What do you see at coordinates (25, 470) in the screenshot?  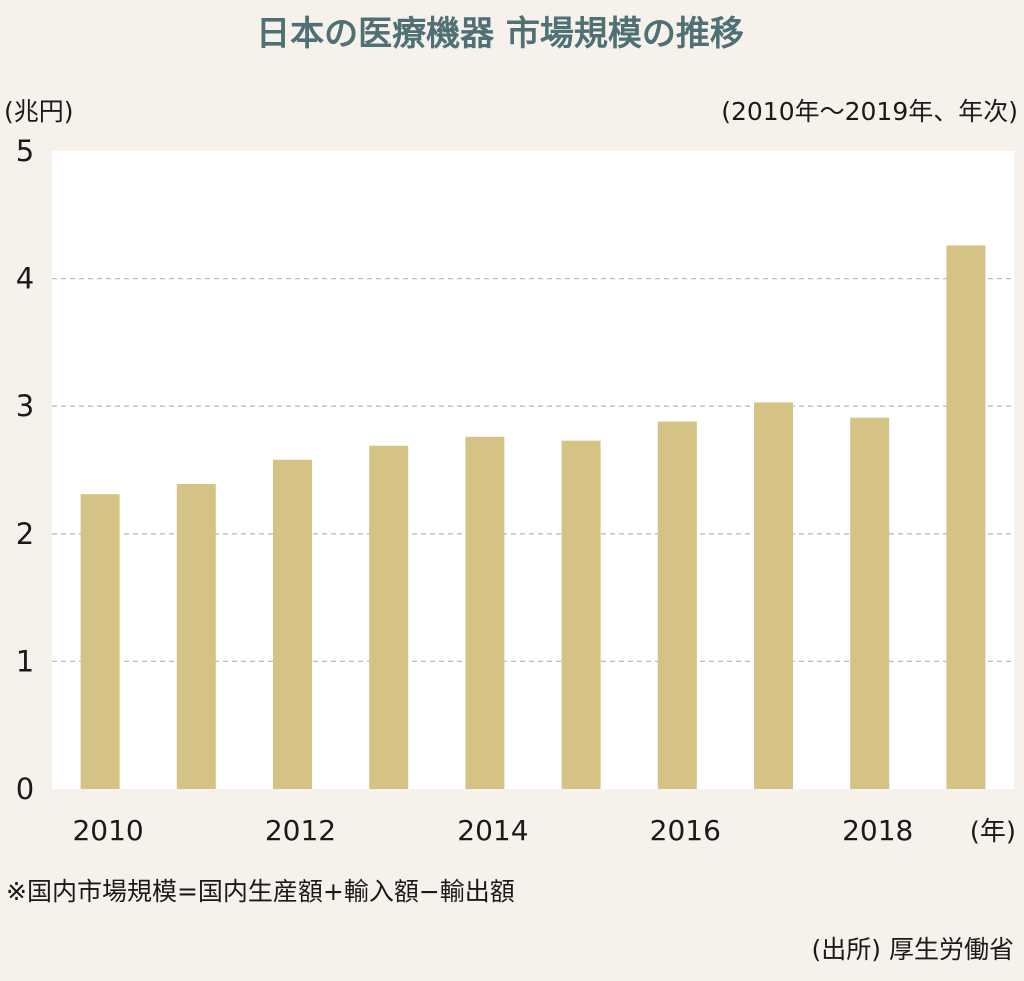 I see `y-axis-ticks: 0 1 2 3 4 5` at bounding box center [25, 470].